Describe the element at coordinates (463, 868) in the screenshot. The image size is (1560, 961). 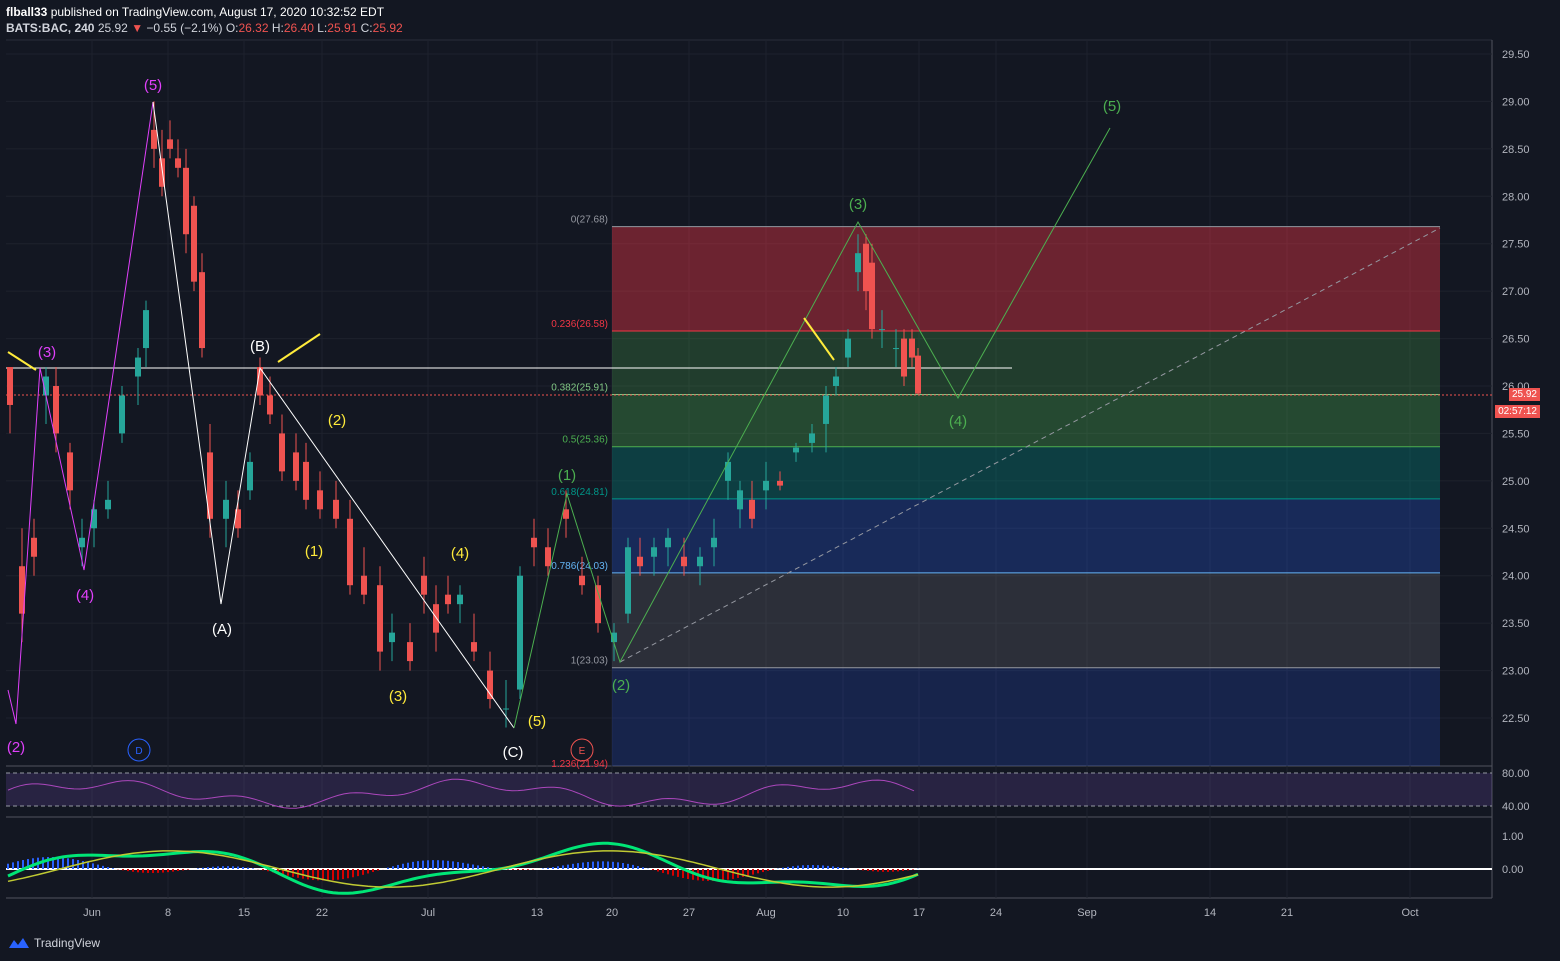
I see `macd-line` at that location.